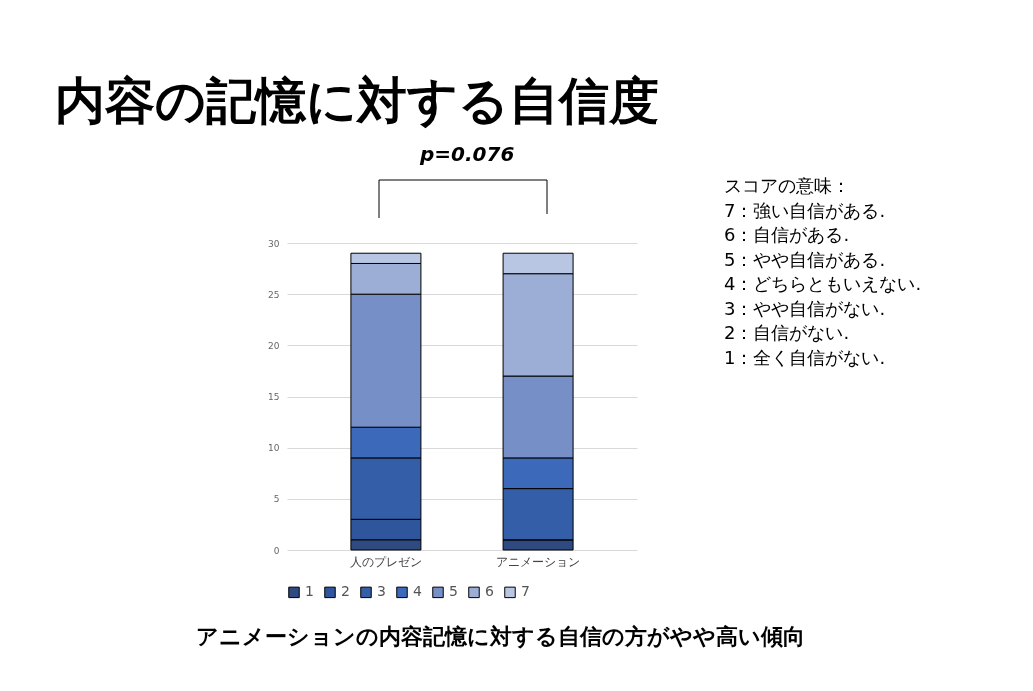  Describe the element at coordinates (787, 333) in the screenshot. I see `text: 2：自信がない.` at that location.